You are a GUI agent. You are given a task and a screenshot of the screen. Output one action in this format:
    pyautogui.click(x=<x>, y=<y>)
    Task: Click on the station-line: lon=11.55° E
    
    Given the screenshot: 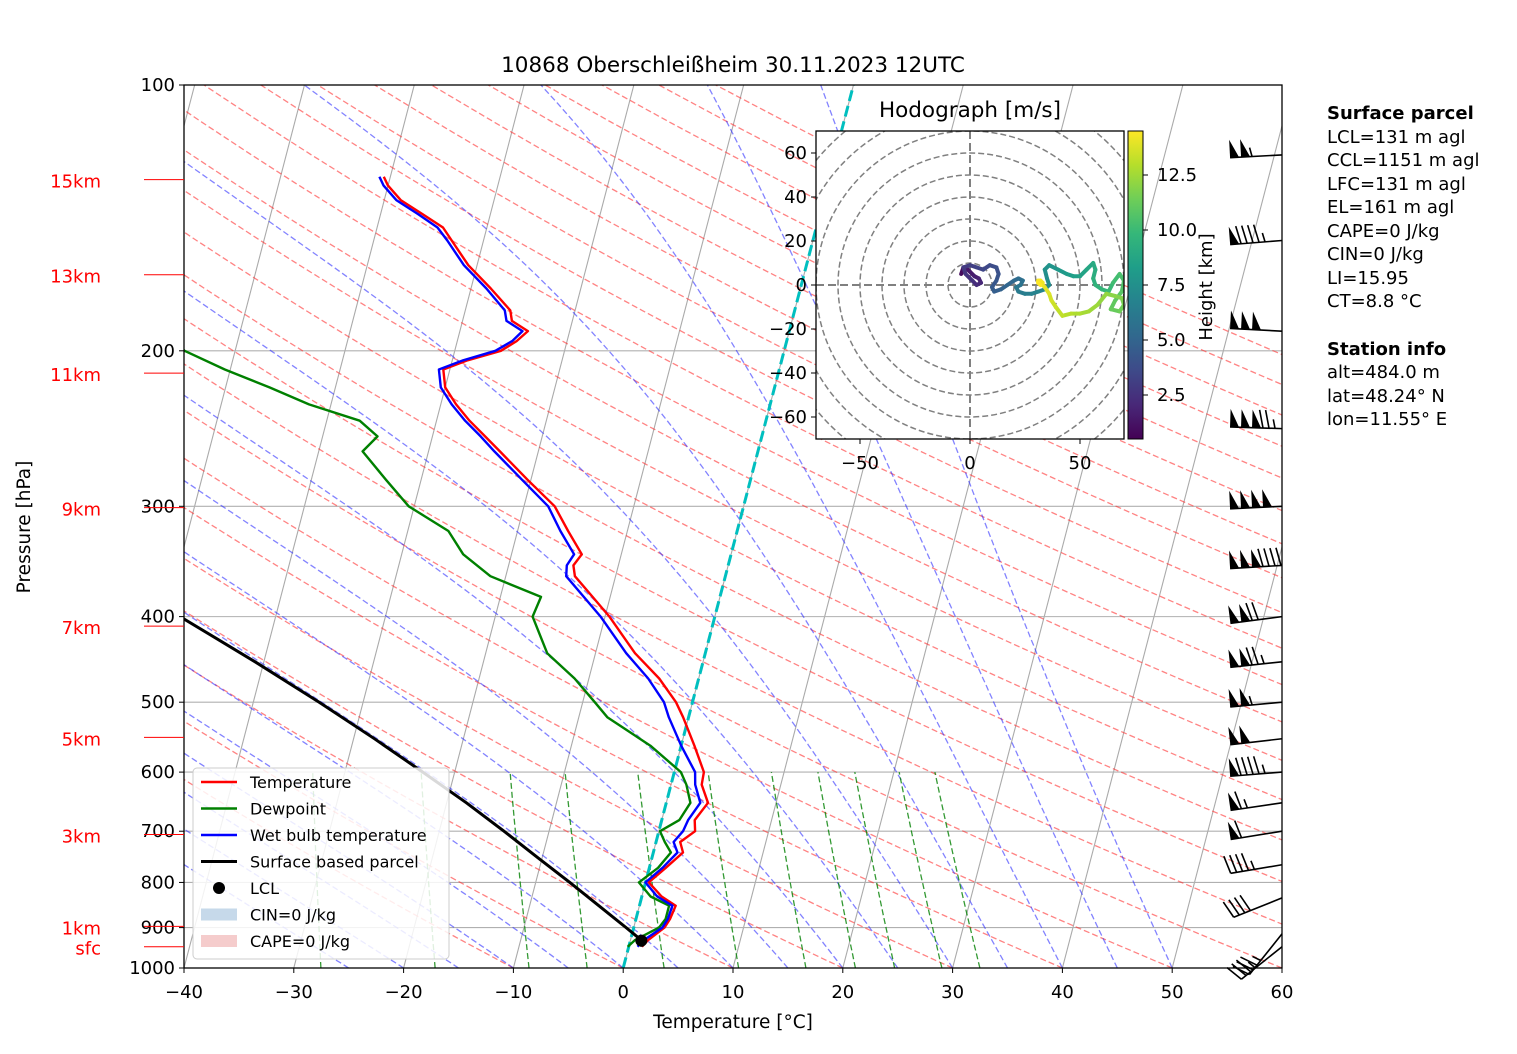 What is the action you would take?
    pyautogui.click(x=1387, y=419)
    